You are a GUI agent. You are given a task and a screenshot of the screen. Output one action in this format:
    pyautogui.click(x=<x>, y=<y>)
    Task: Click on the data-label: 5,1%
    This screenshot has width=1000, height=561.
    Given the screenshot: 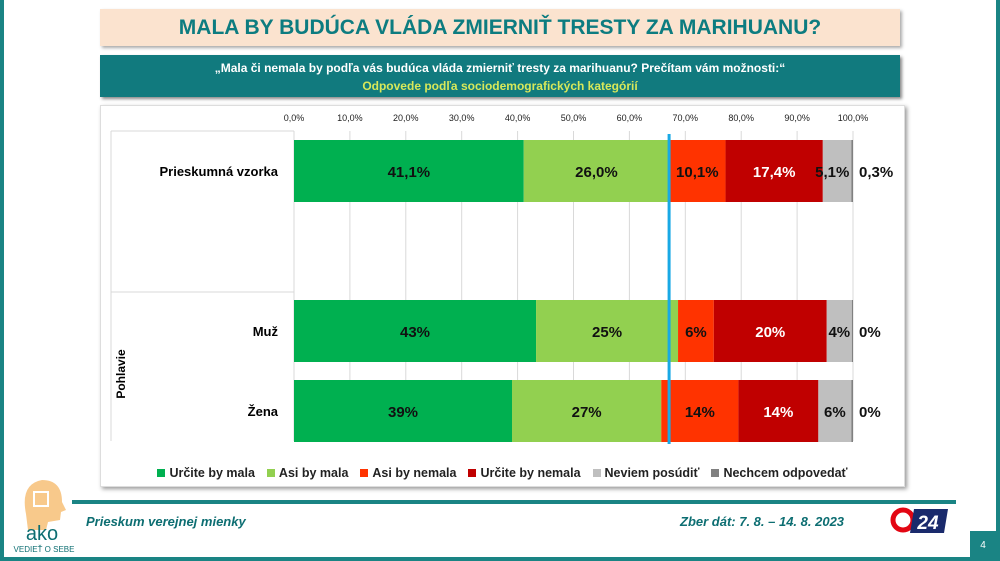 What is the action you would take?
    pyautogui.click(x=832, y=172)
    